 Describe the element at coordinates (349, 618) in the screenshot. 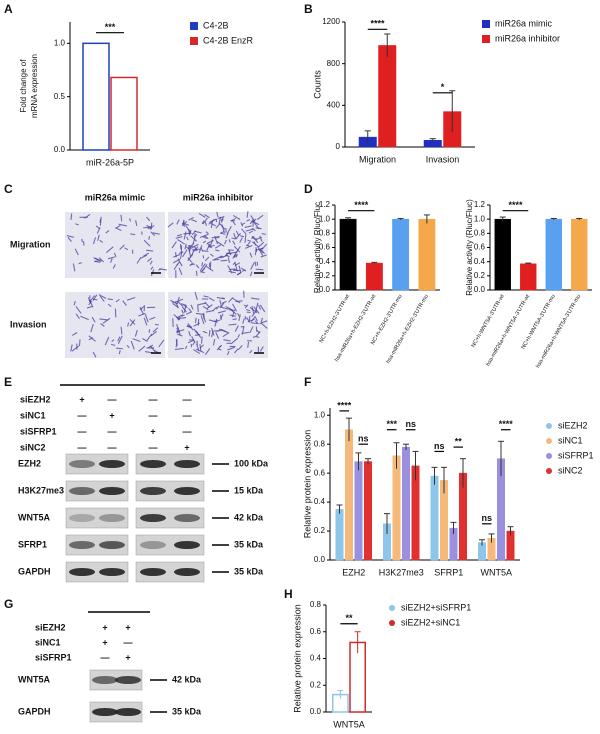

I see `significance-label: **` at that location.